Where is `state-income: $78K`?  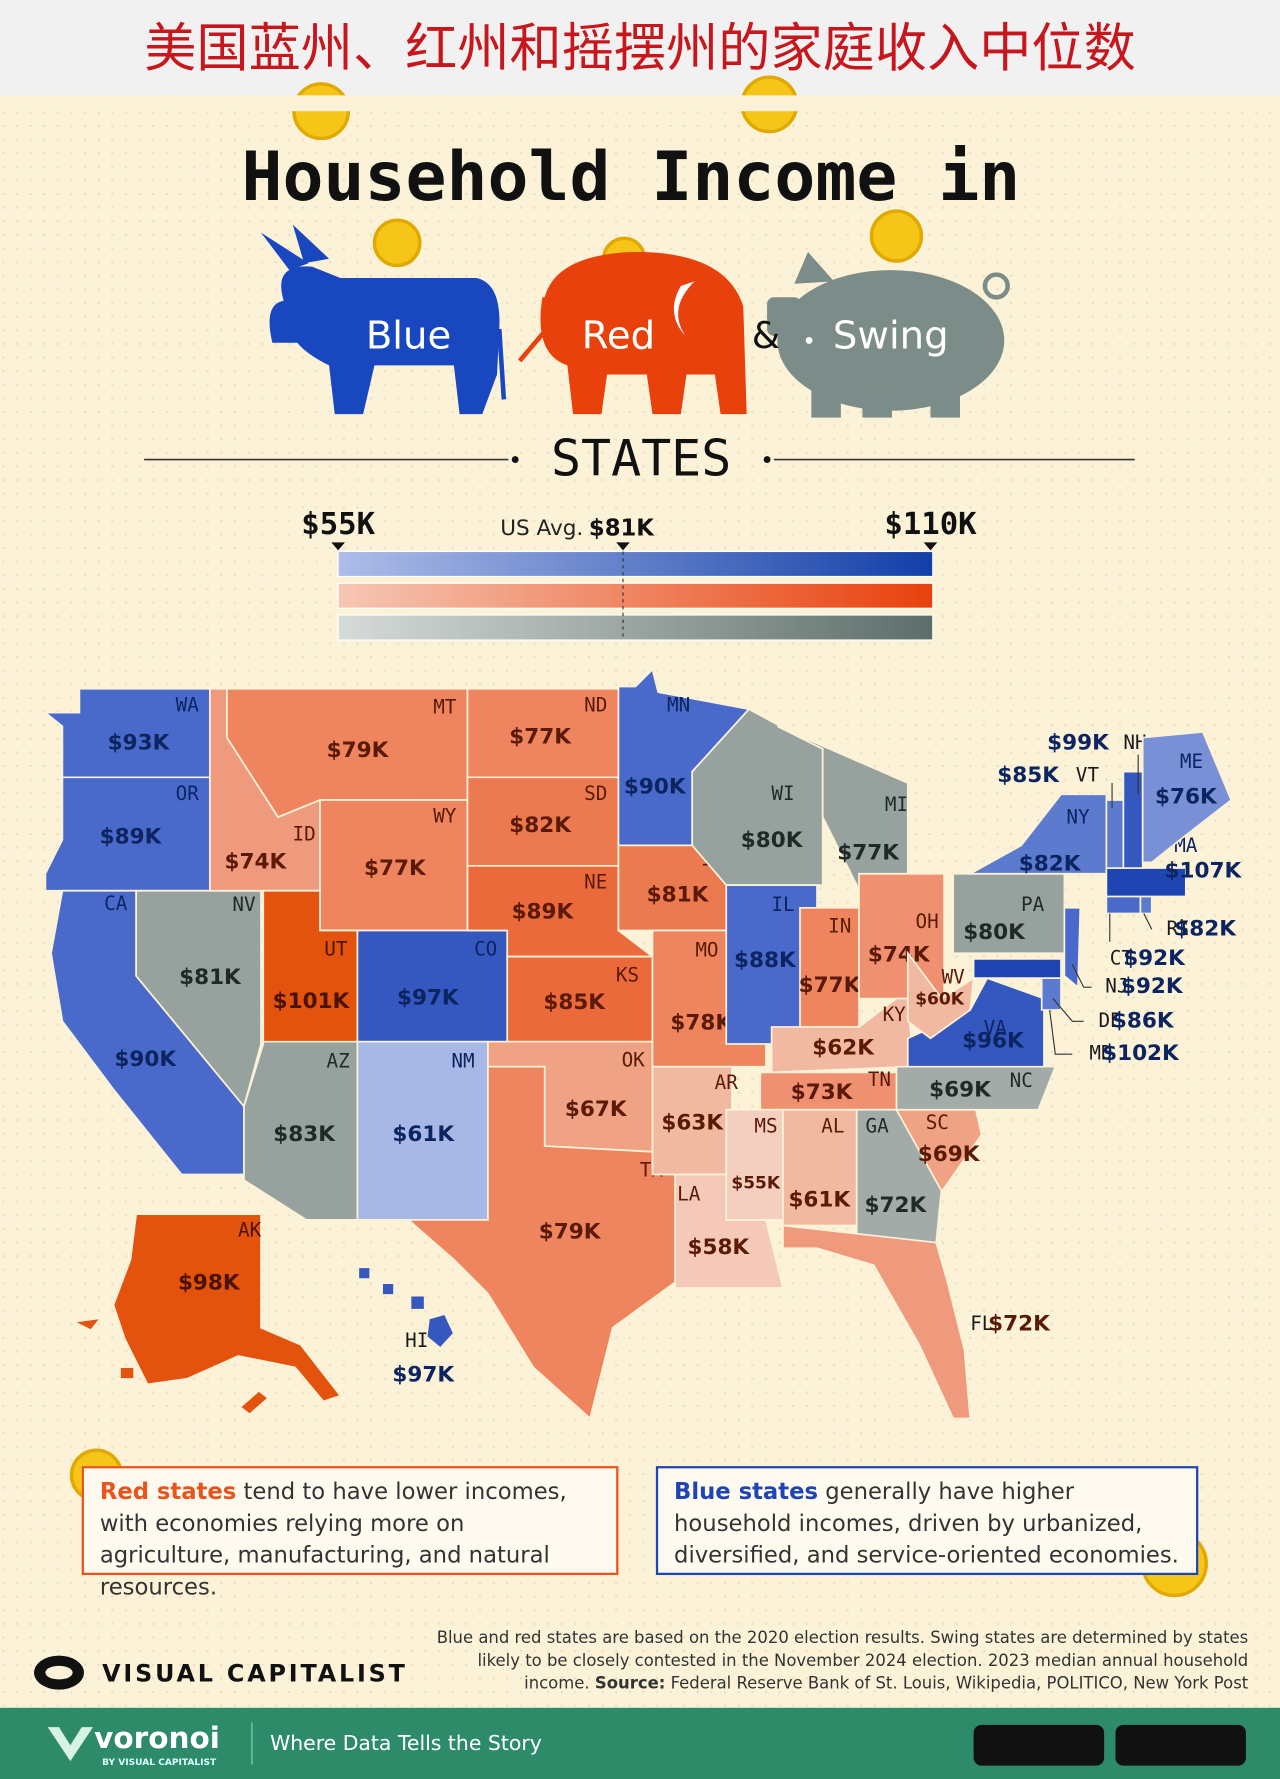 state-income: $78K is located at coordinates (701, 1023).